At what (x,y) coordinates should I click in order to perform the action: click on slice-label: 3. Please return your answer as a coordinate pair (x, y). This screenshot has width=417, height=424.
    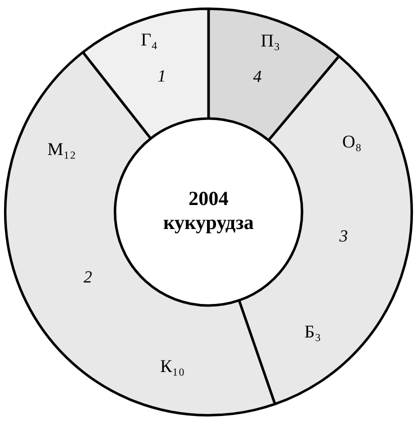
    Looking at the image, I should click on (343, 236).